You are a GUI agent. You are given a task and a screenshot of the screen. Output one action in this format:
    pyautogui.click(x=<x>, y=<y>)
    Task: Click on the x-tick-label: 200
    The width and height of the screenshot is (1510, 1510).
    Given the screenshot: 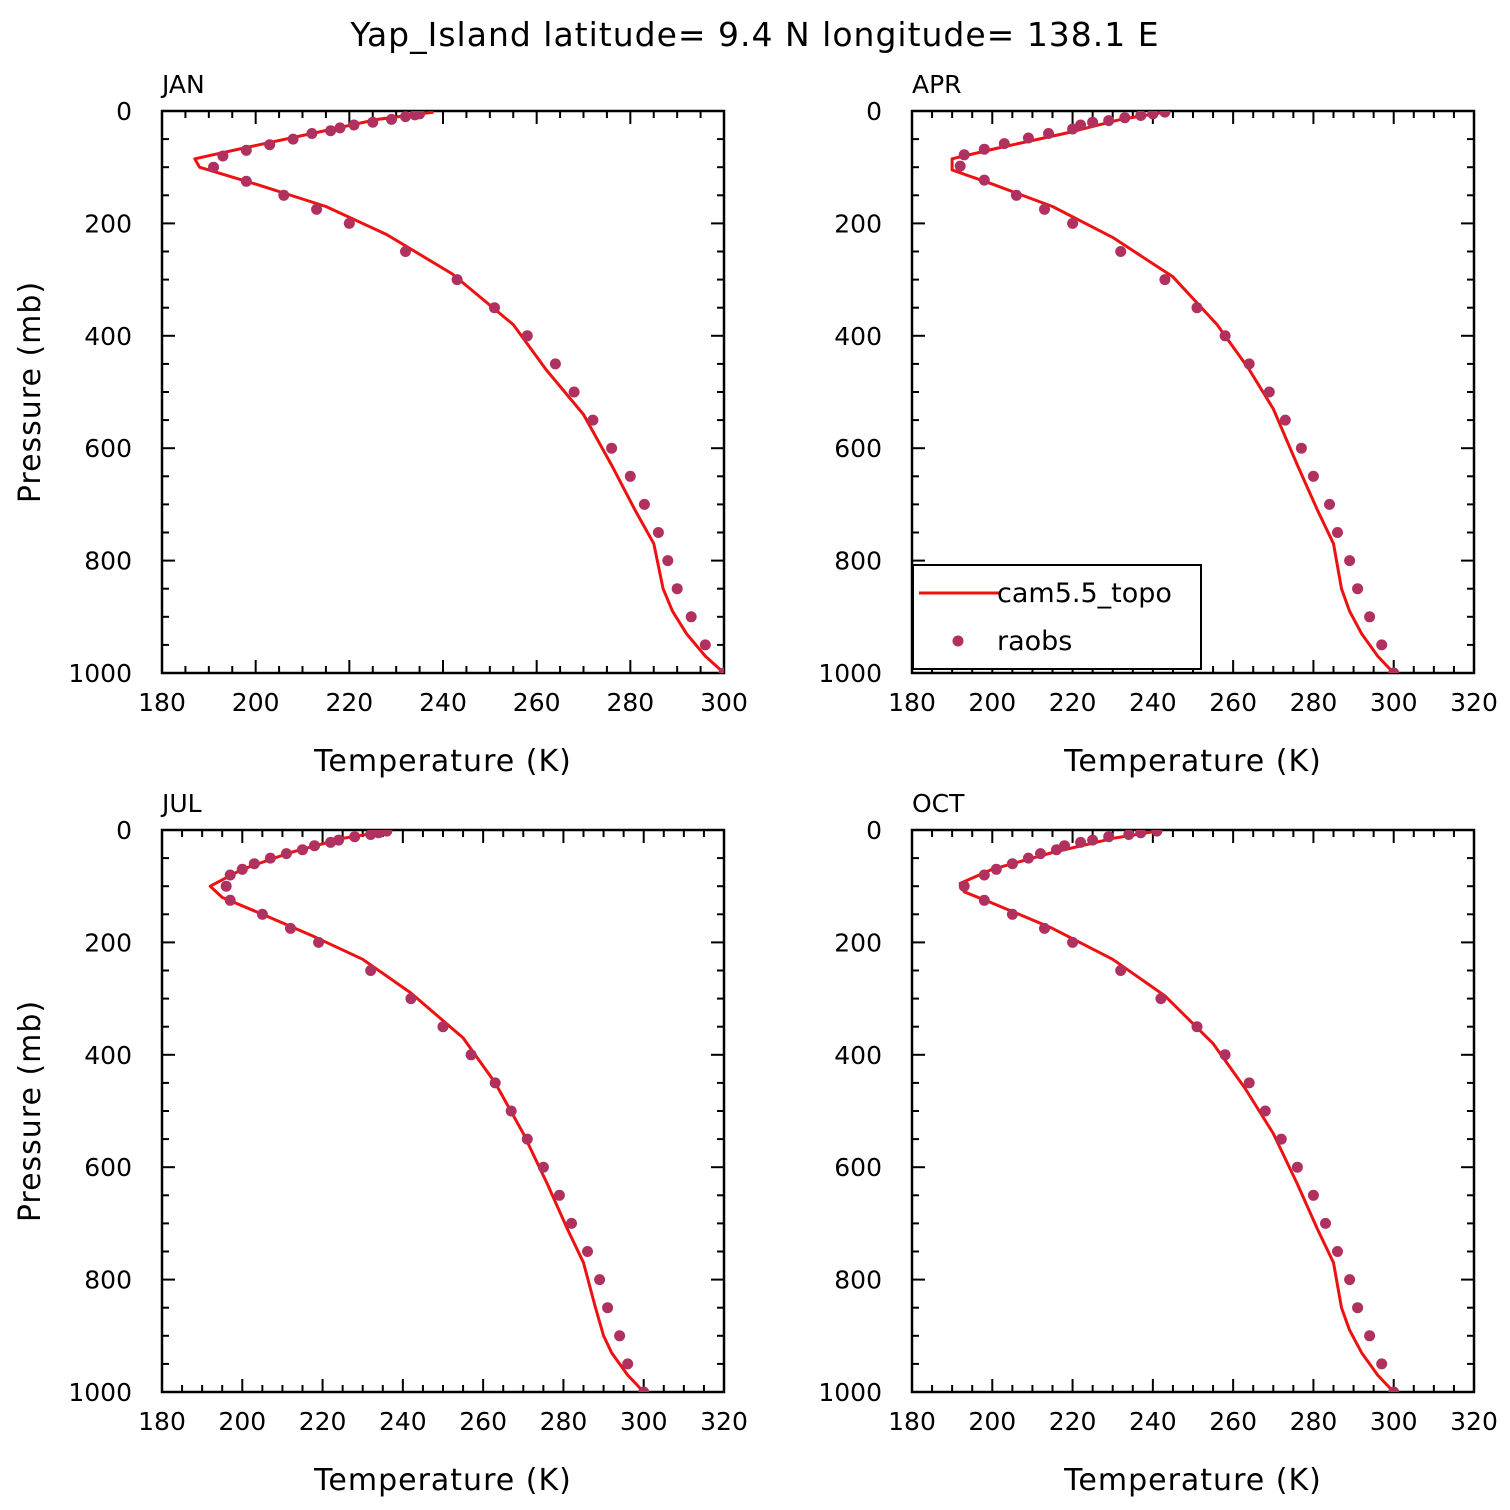 What is the action you would take?
    pyautogui.click(x=242, y=1421)
    